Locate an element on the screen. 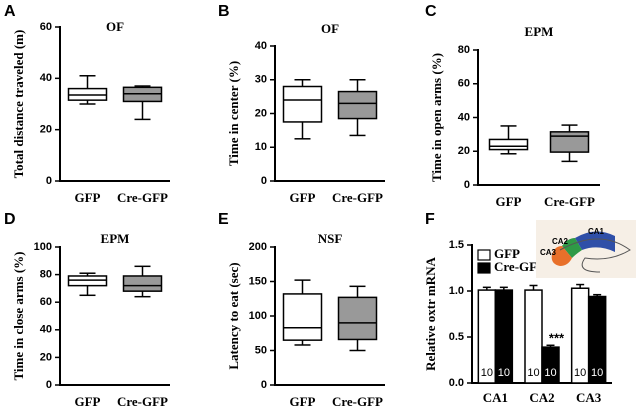 This screenshot has height=406, width=640. y-tick-label: 0.5 is located at coordinates (456, 337).